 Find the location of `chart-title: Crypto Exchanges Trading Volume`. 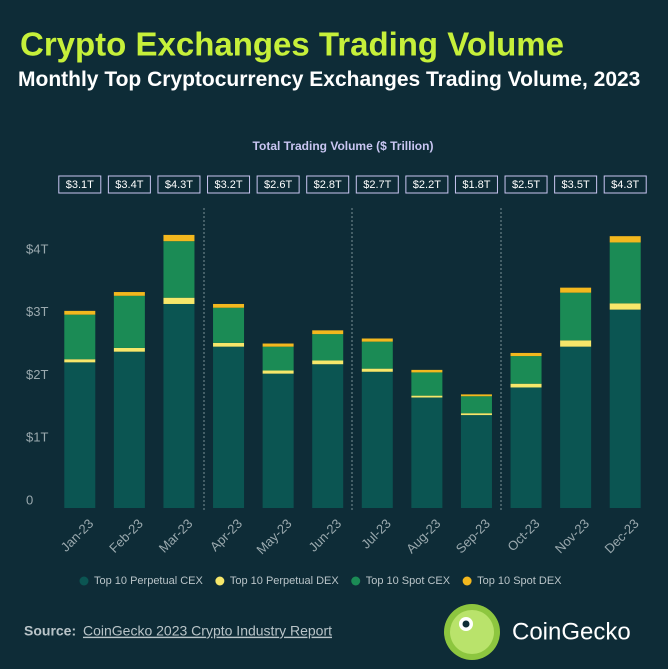

chart-title: Crypto Exchanges Trading Volume is located at coordinates (292, 44).